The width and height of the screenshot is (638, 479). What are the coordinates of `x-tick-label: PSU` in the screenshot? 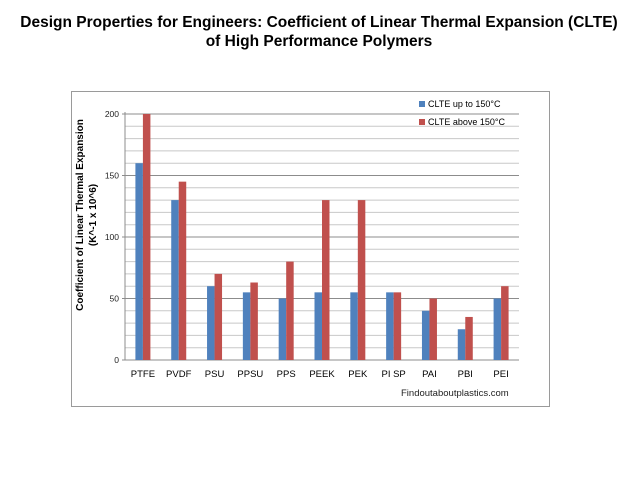 It's located at (215, 374).